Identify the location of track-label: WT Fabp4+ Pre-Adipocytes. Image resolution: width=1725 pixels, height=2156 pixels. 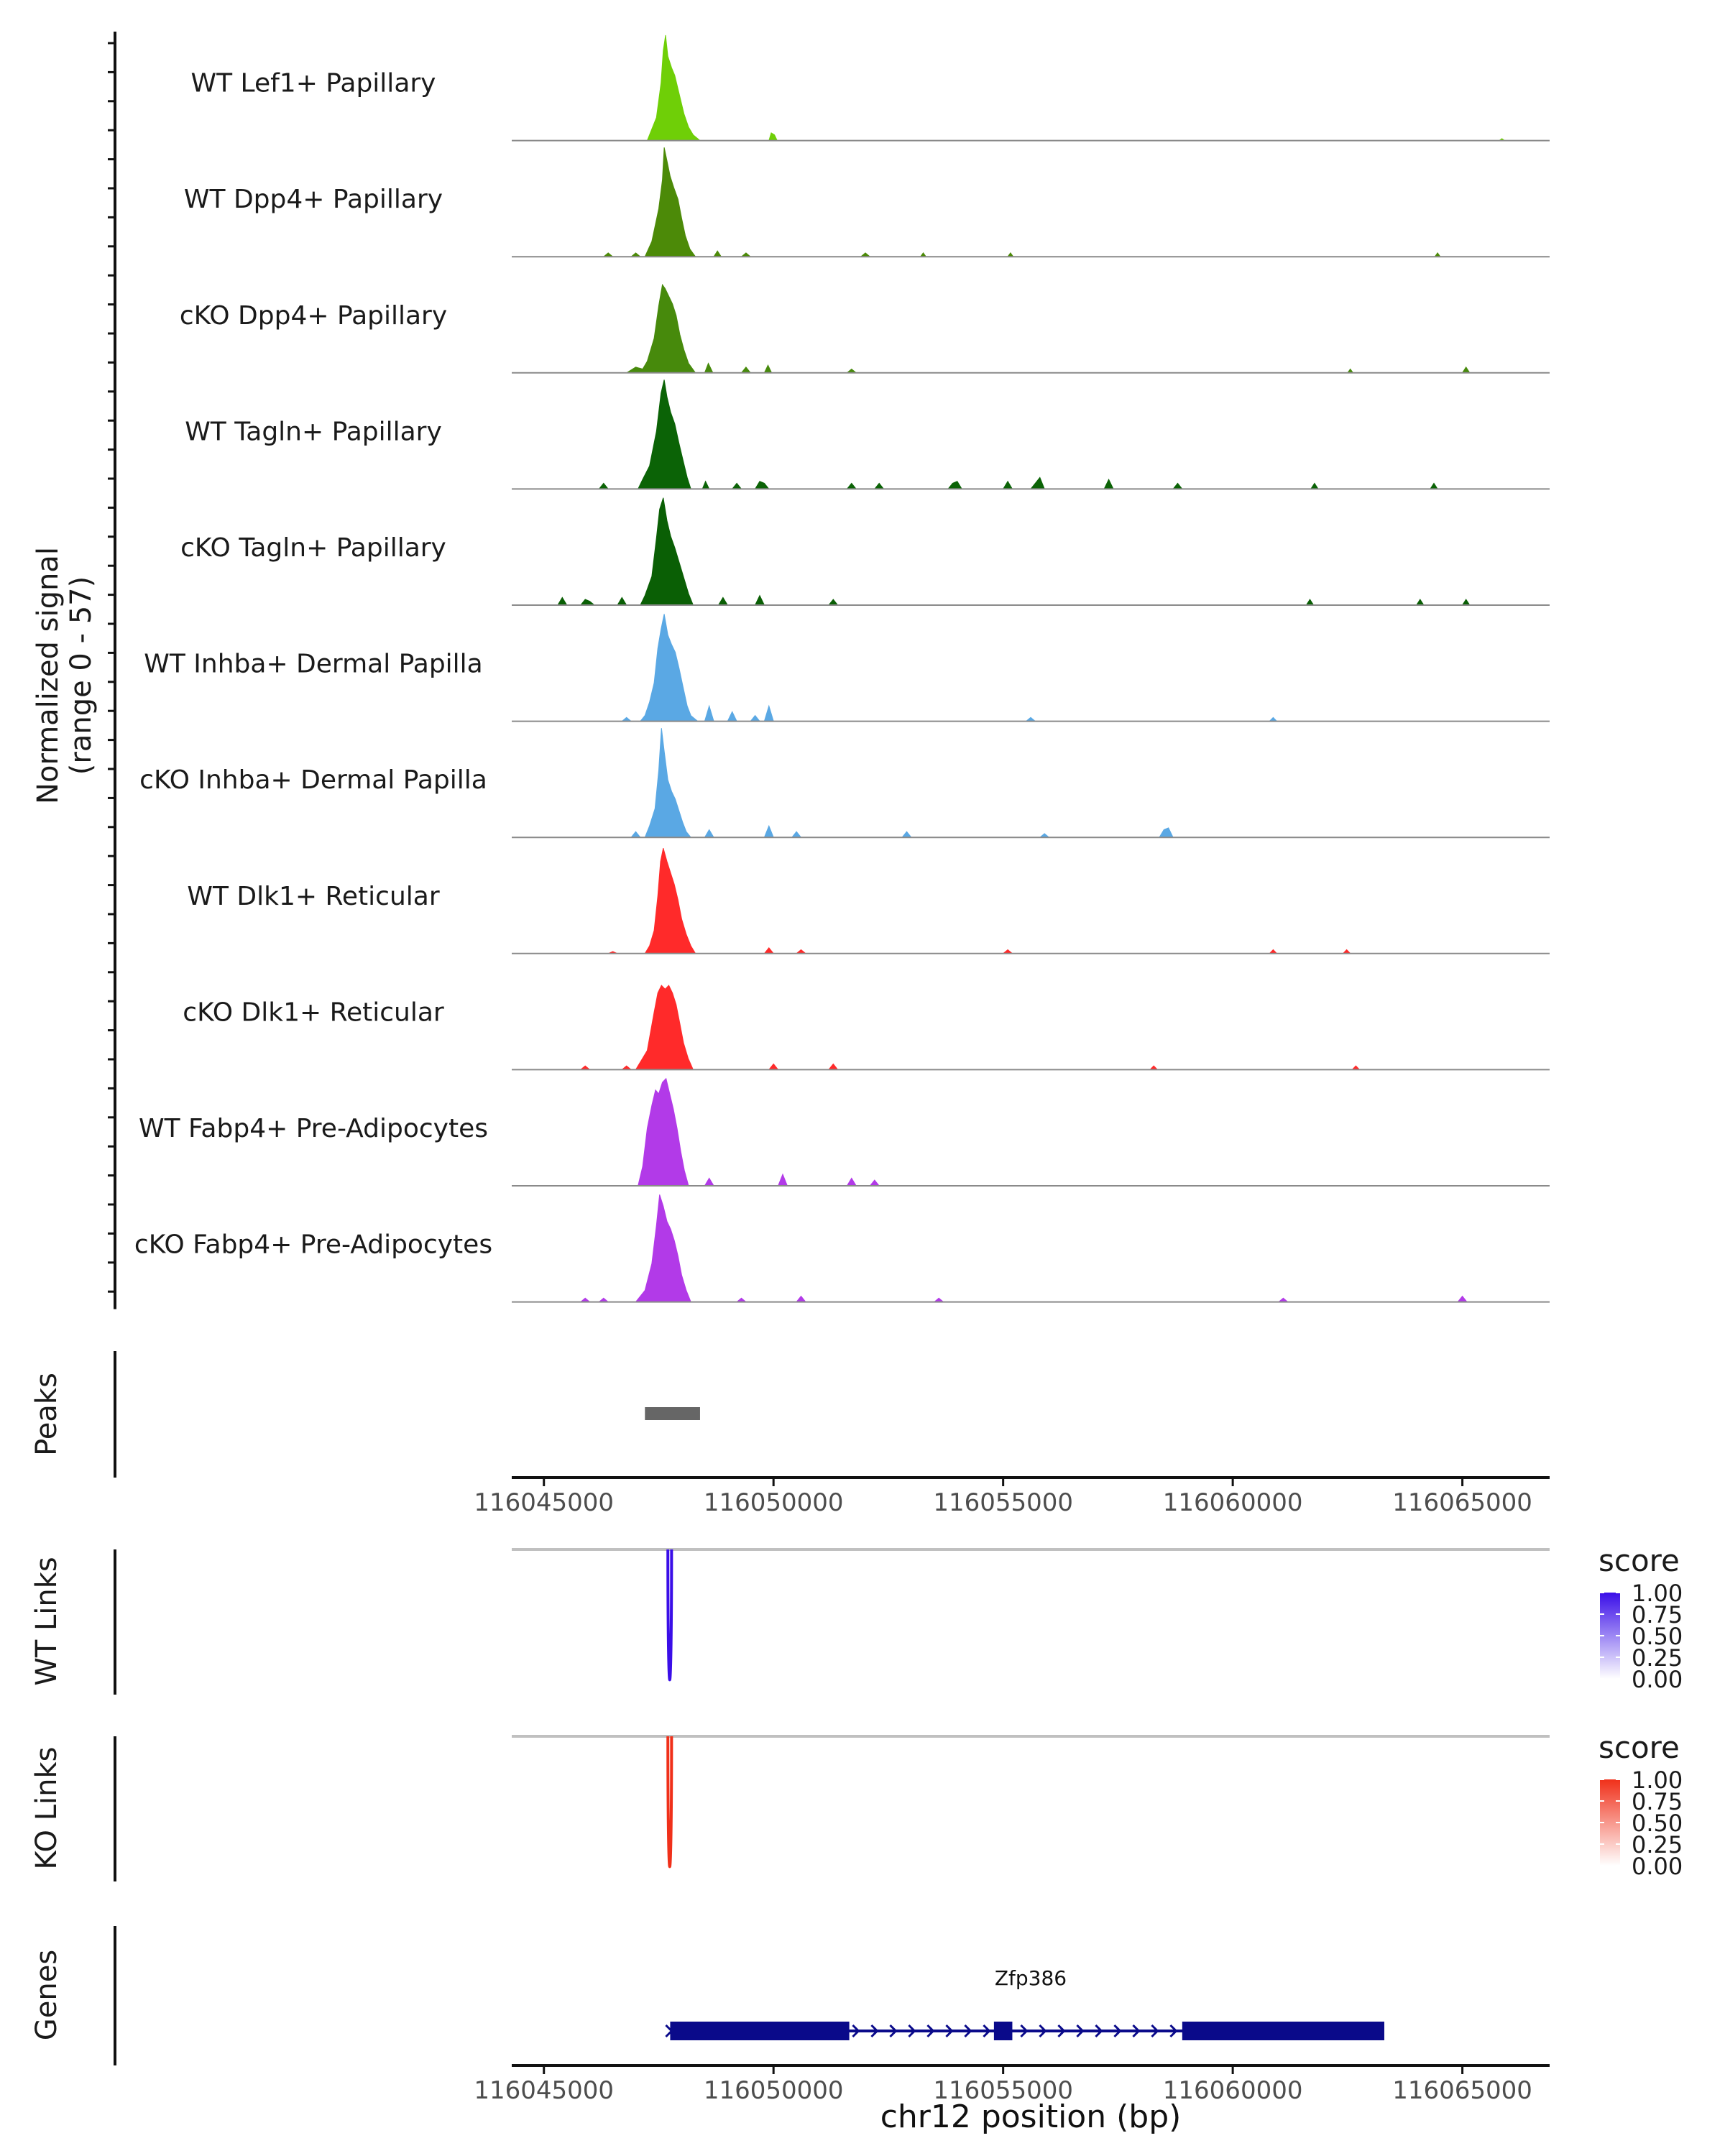
(313, 1128).